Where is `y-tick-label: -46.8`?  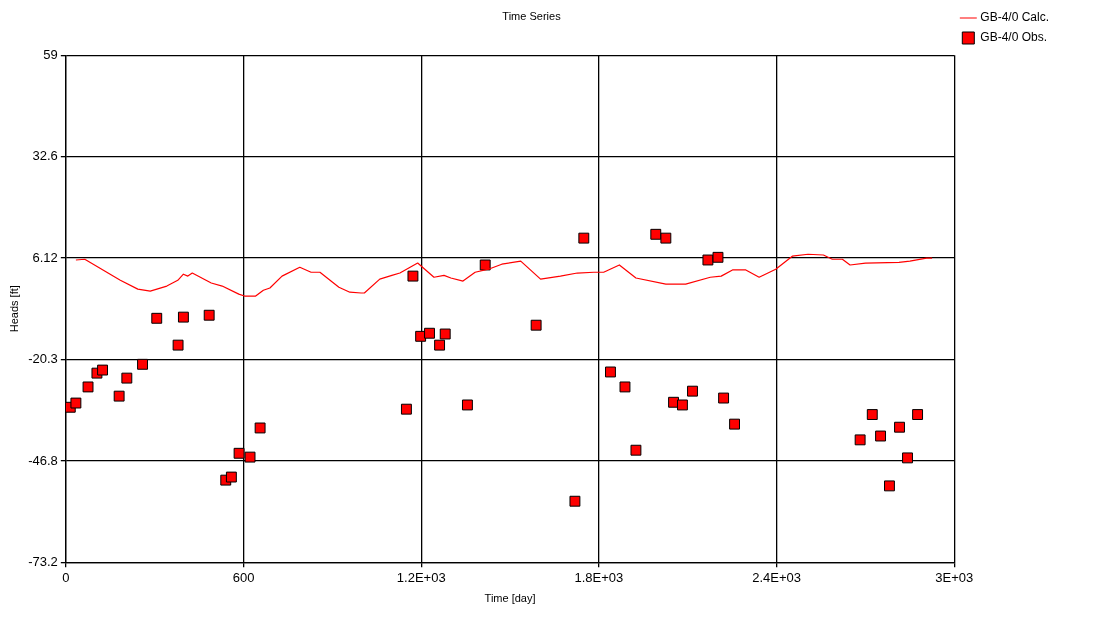
y-tick-label: -46.8 is located at coordinates (43, 460).